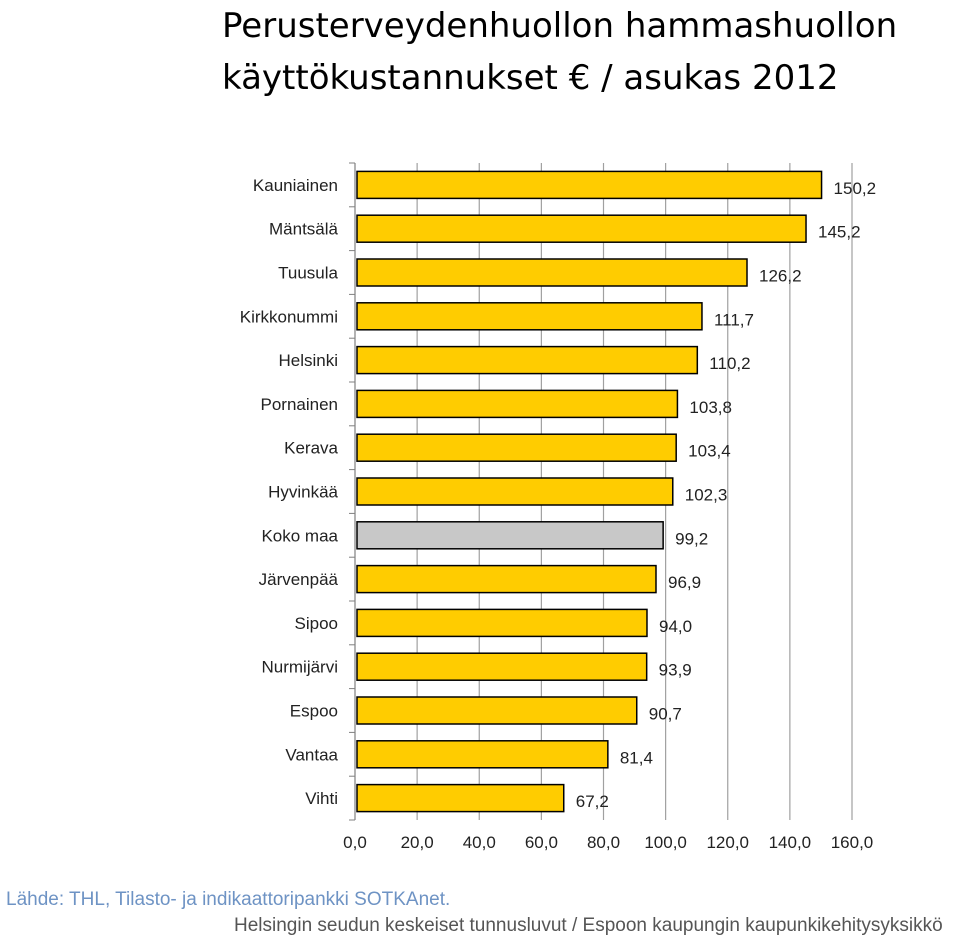 This screenshot has width=960, height=942. I want to click on data-label: 103,4, so click(709, 451).